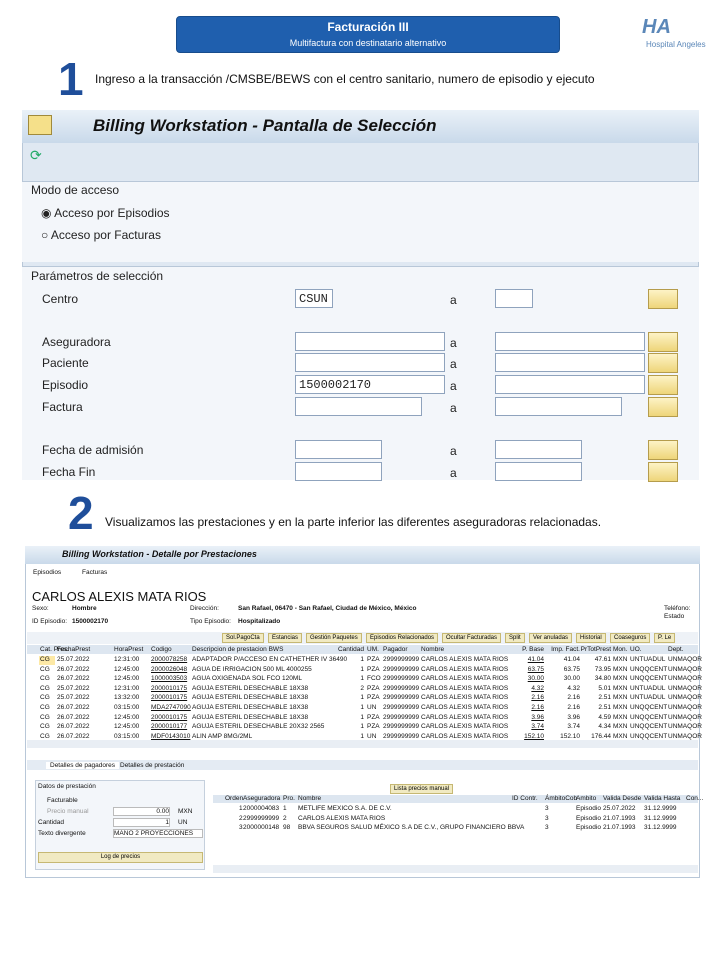  Describe the element at coordinates (551, 638) in the screenshot. I see `toolbar-button: Ver anuladas` at that location.